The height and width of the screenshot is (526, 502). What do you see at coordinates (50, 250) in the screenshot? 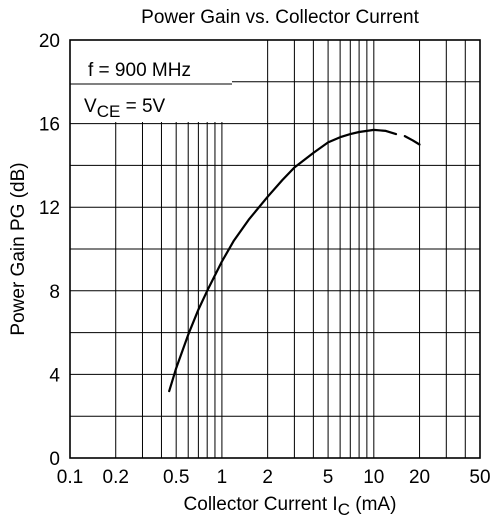
I see `y-tick-labels: 0 4 8 12 16 20` at bounding box center [50, 250].